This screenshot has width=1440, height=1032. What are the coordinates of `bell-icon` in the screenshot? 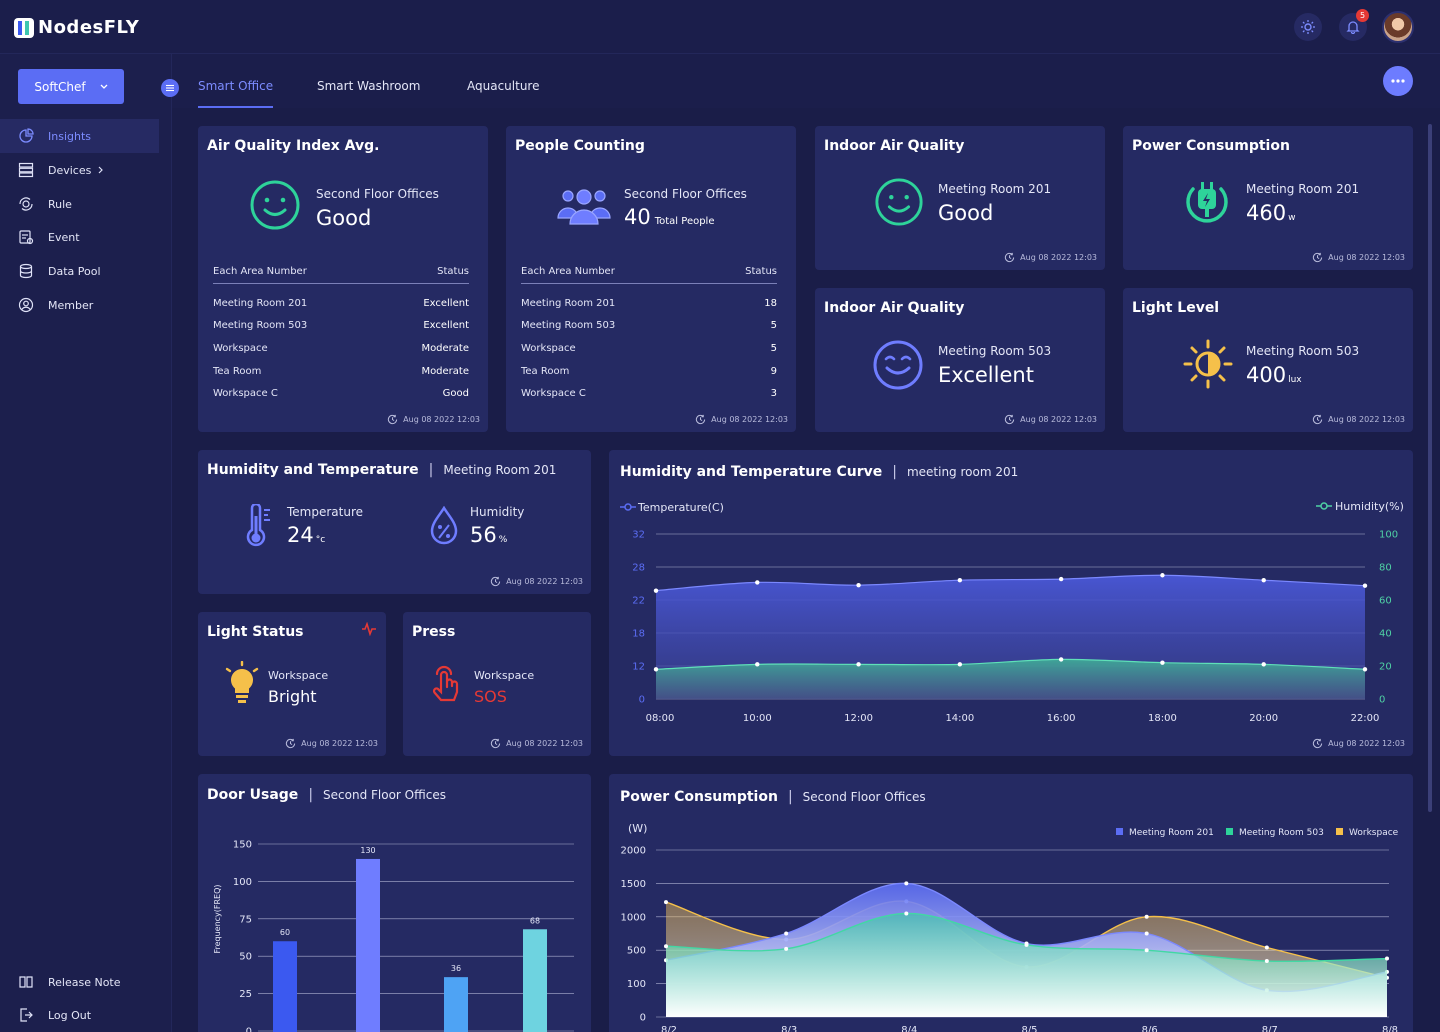 It's located at (1353, 27).